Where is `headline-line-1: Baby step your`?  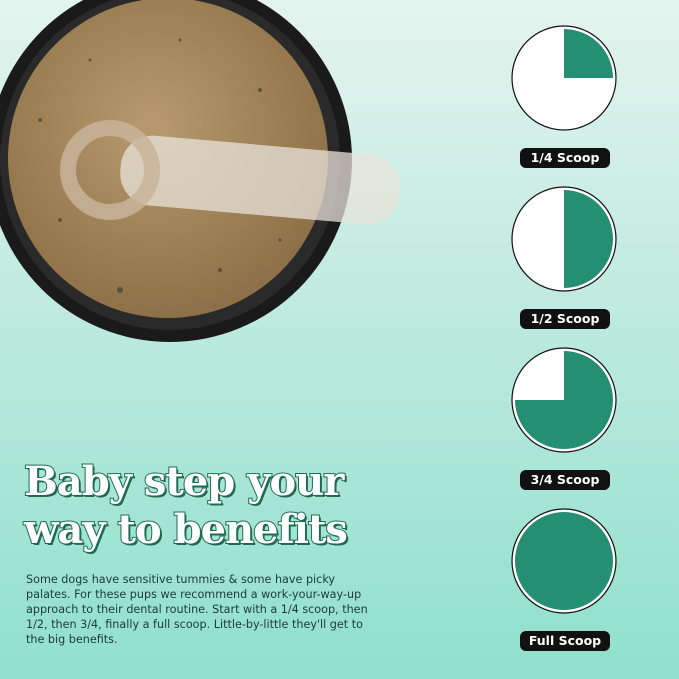 headline-line-1: Baby step your is located at coordinates (184, 481).